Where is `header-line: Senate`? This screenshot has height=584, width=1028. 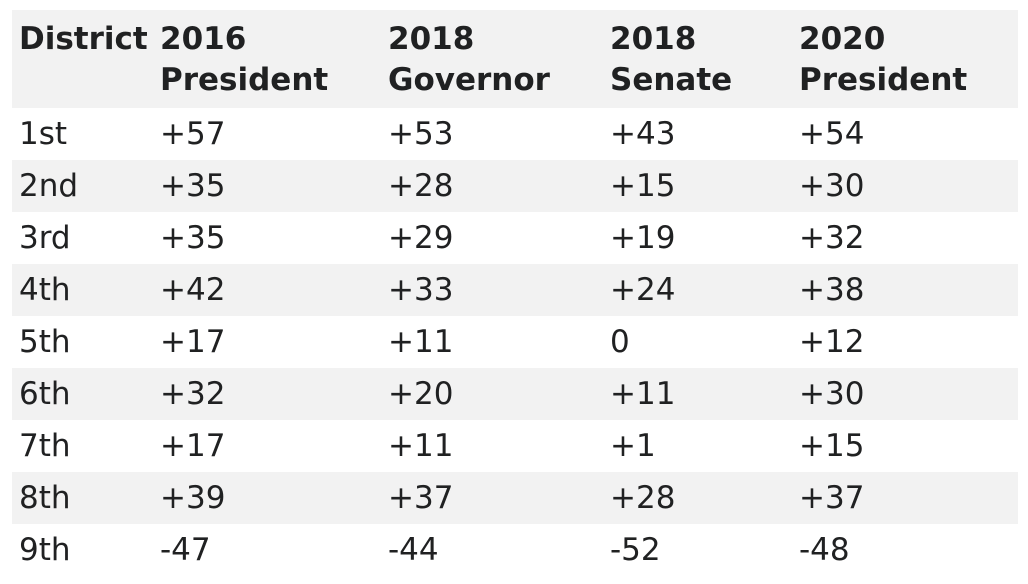 header-line: Senate is located at coordinates (671, 80).